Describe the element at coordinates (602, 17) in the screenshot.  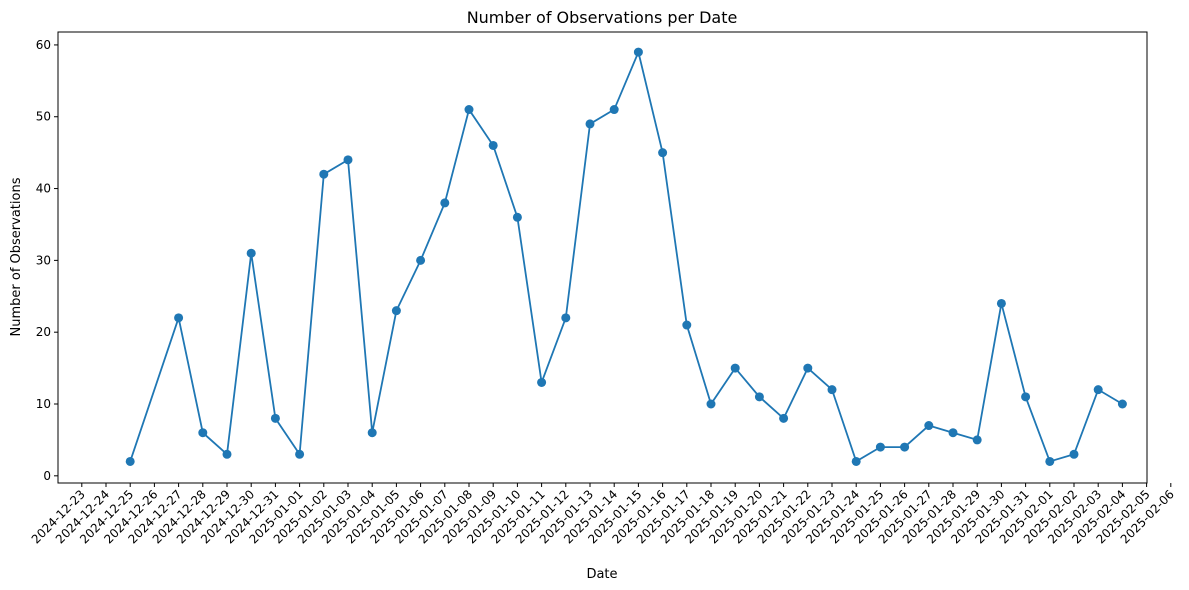
I see `chart-title: Number of Observations per Date` at that location.